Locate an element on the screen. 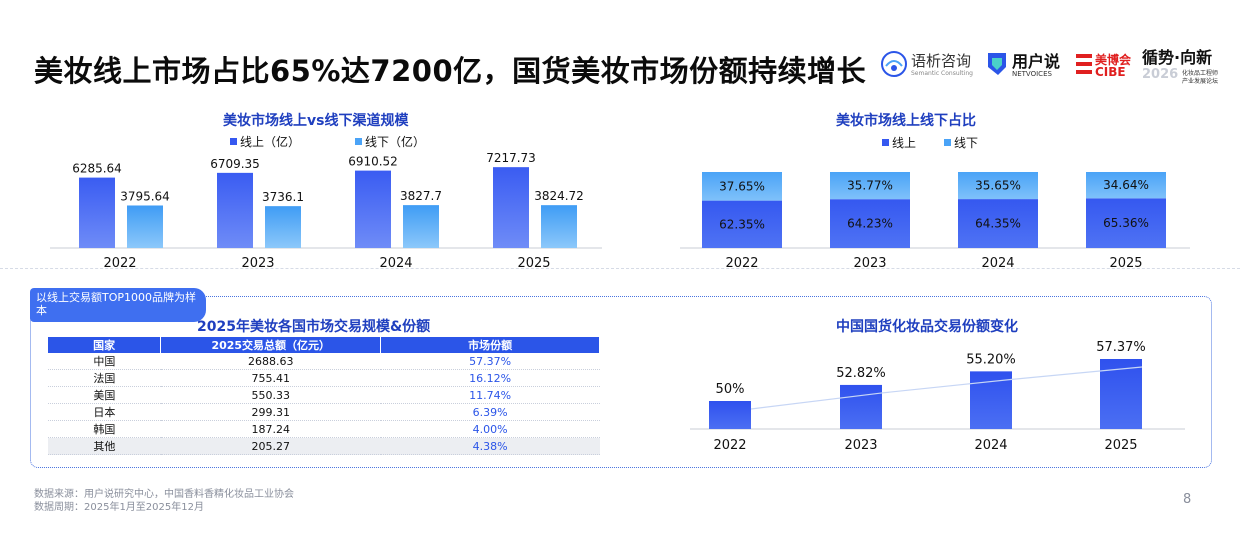 The image size is (1240, 542). data-label: 6709.35 is located at coordinates (235, 164).